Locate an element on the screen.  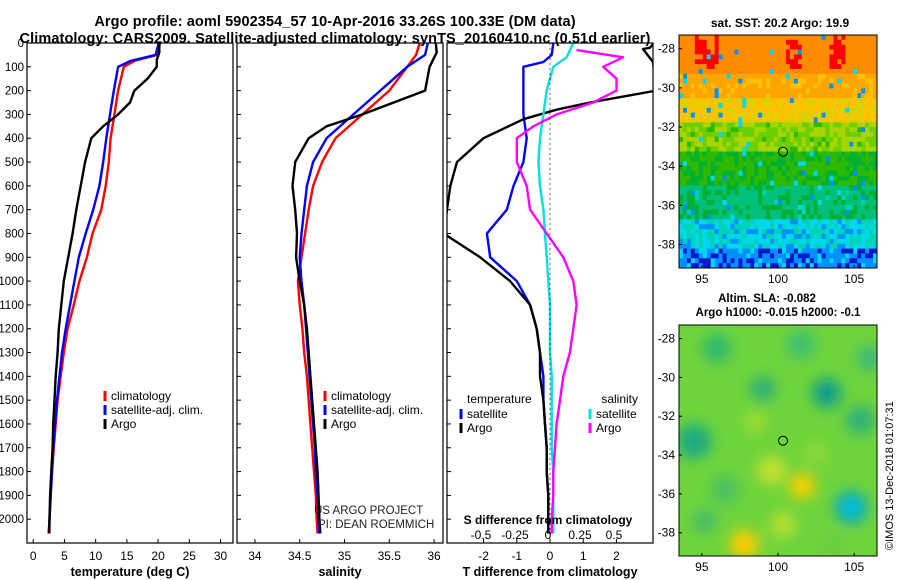
x-tick-label: 36 is located at coordinates (434, 556).